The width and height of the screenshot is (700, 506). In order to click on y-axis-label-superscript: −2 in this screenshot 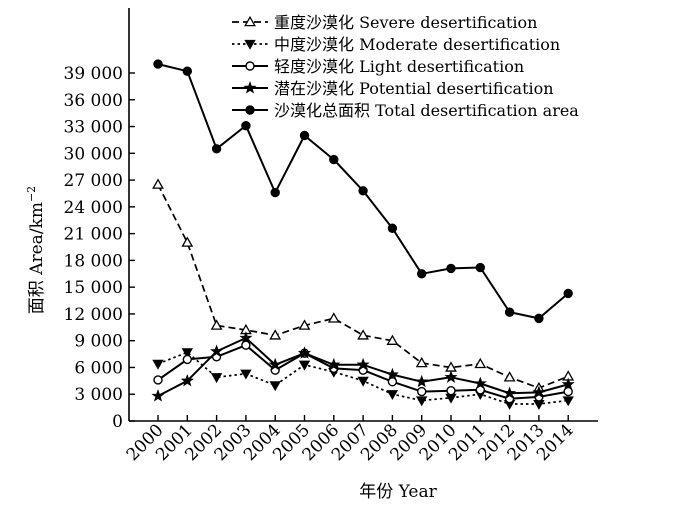, I will do `click(31, 194)`.